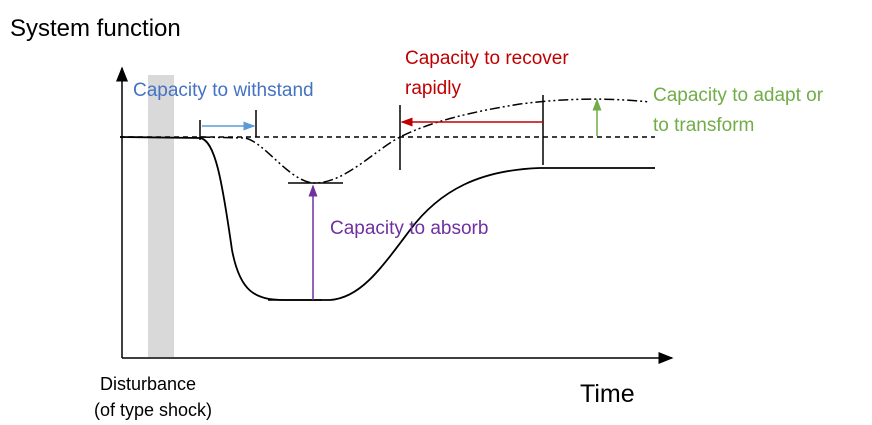 The height and width of the screenshot is (425, 872). What do you see at coordinates (607, 394) in the screenshot?
I see `x-axis-label: Time` at bounding box center [607, 394].